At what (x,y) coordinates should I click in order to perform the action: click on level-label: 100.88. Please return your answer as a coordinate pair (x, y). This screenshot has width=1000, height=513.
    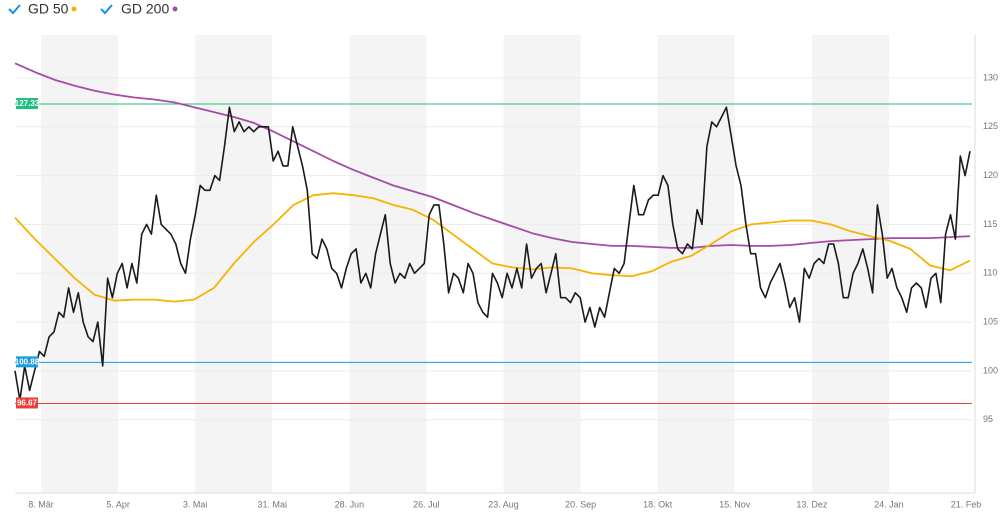
    Looking at the image, I should click on (27, 361).